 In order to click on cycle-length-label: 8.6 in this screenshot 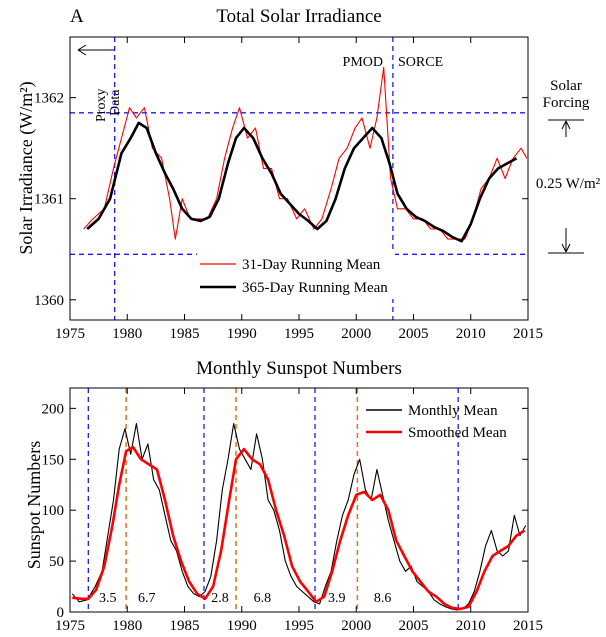, I will do `click(383, 598)`.